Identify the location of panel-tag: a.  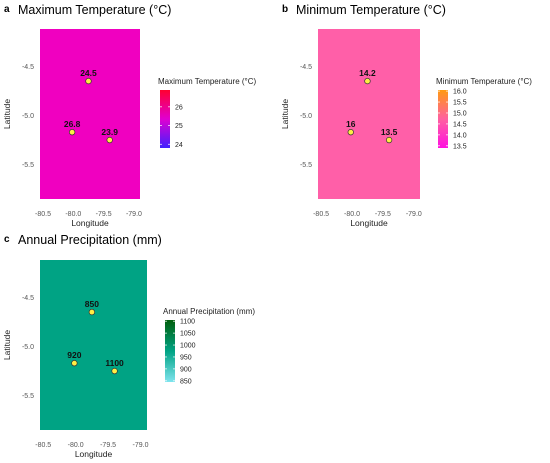
(7, 9).